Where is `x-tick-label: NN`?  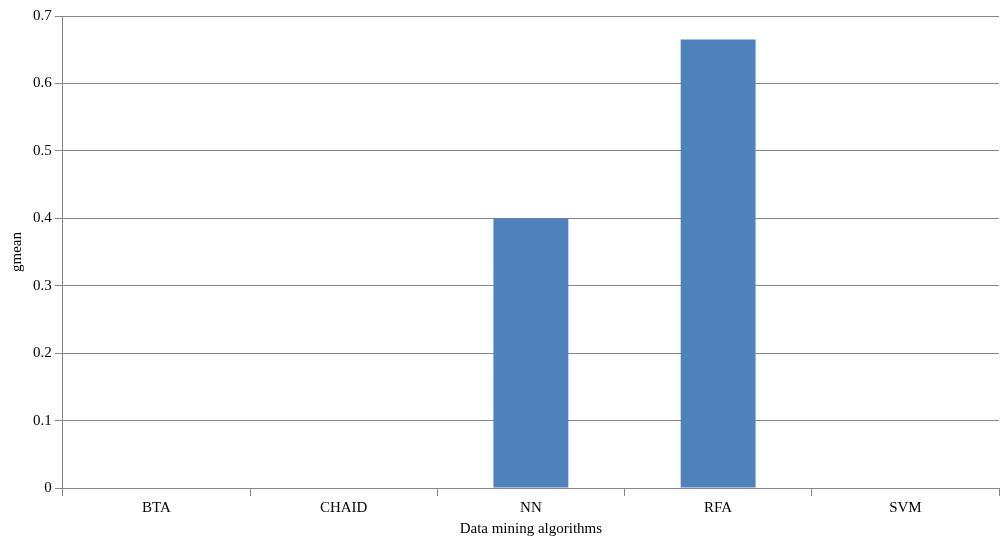 x-tick-label: NN is located at coordinates (531, 506).